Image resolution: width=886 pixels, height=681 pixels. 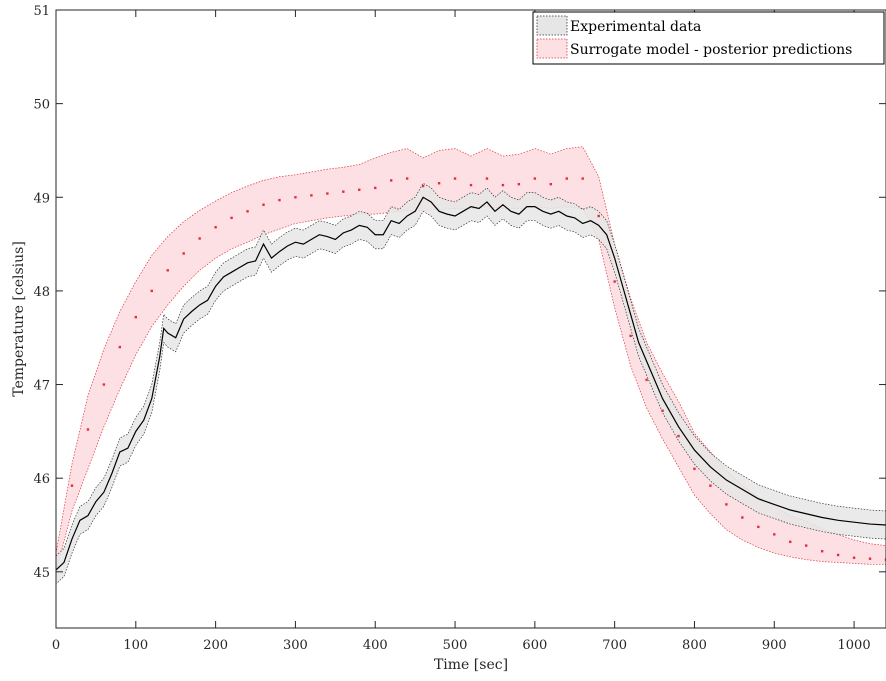 What do you see at coordinates (41, 386) in the screenshot?
I see `y-tick-label: 47` at bounding box center [41, 386].